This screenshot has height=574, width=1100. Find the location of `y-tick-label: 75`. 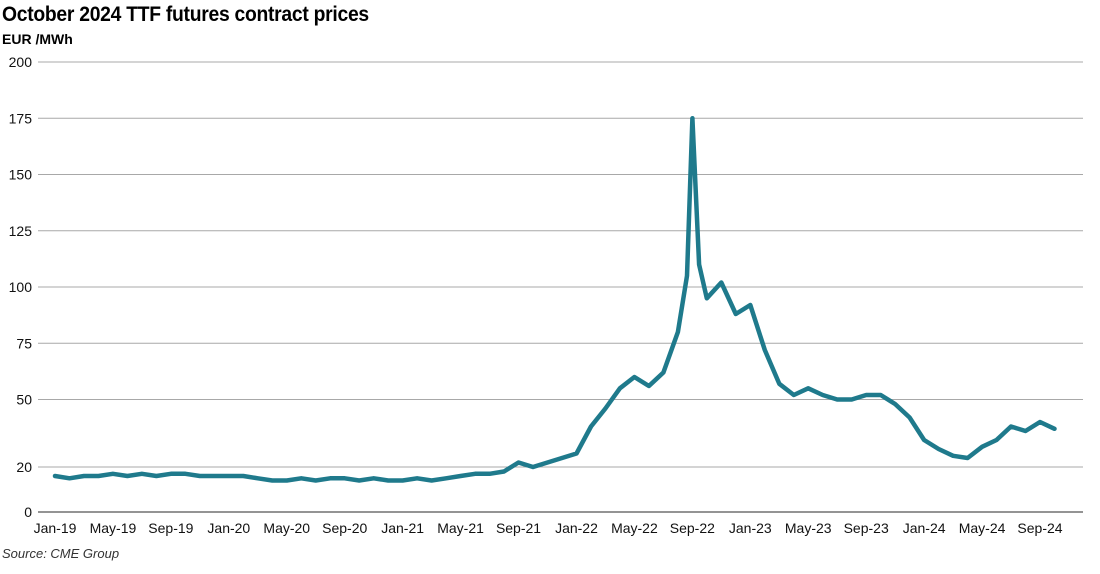

y-tick-label: 75 is located at coordinates (24, 343).